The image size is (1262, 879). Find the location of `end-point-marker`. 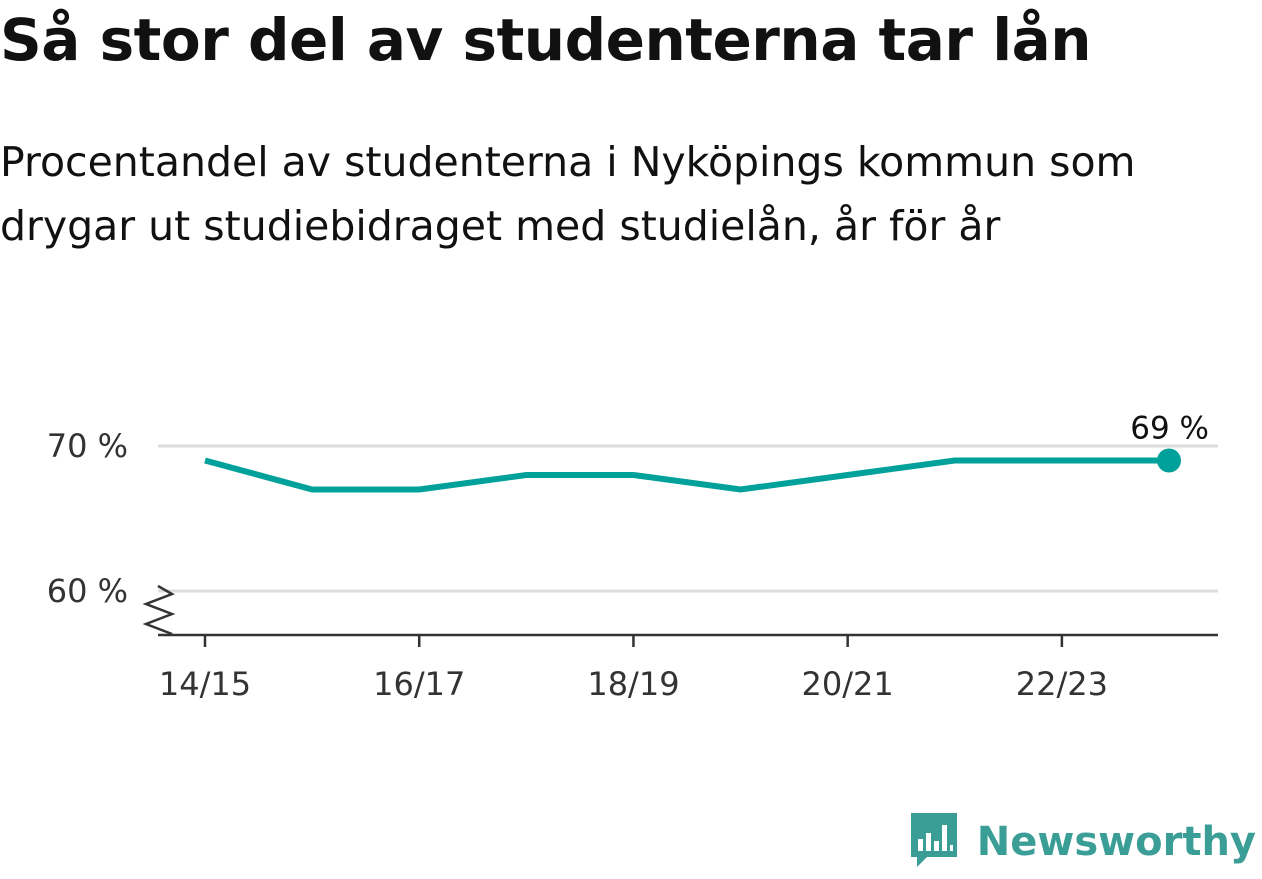

end-point-marker is located at coordinates (1169, 460).